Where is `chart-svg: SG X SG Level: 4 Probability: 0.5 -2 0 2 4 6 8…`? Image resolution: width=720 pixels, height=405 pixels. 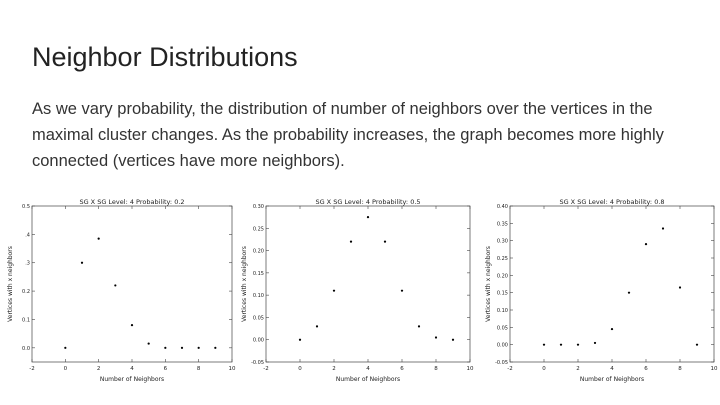
chart-svg: SG X SG Level: 4 Probability: 0.5 -2 0 2 4 6 8… is located at coordinates (357, 290).